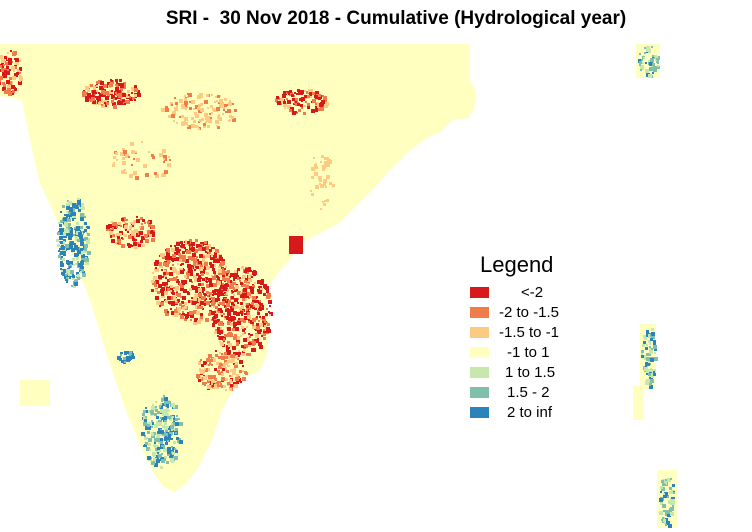 The height and width of the screenshot is (532, 752). Describe the element at coordinates (540, 372) in the screenshot. I see `legend-item-1-1-5: 1 to 1.5` at that location.